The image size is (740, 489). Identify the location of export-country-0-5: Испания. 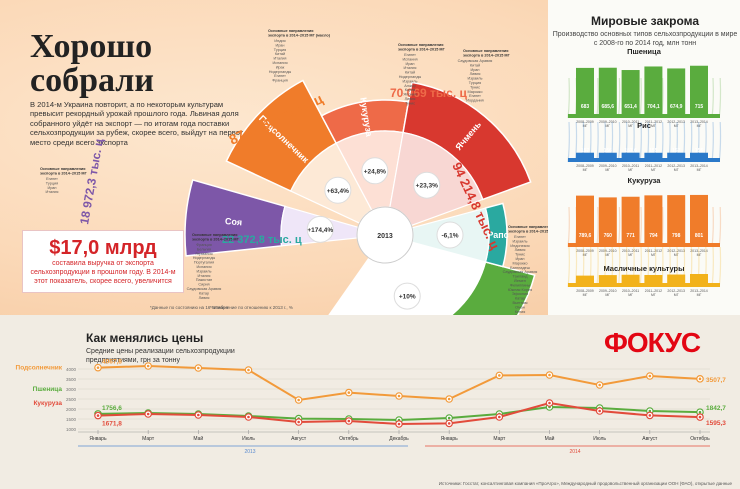
(279, 63).